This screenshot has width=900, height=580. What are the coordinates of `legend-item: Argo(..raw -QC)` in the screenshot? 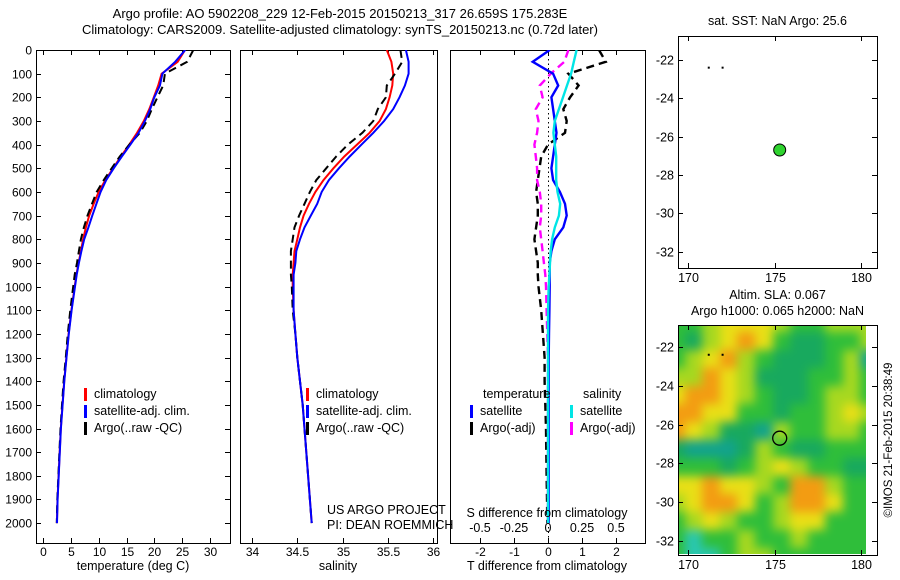 It's located at (137, 428).